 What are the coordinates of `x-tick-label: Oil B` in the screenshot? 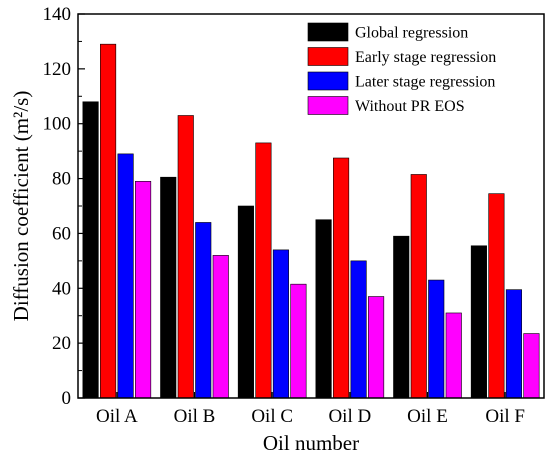 It's located at (195, 416).